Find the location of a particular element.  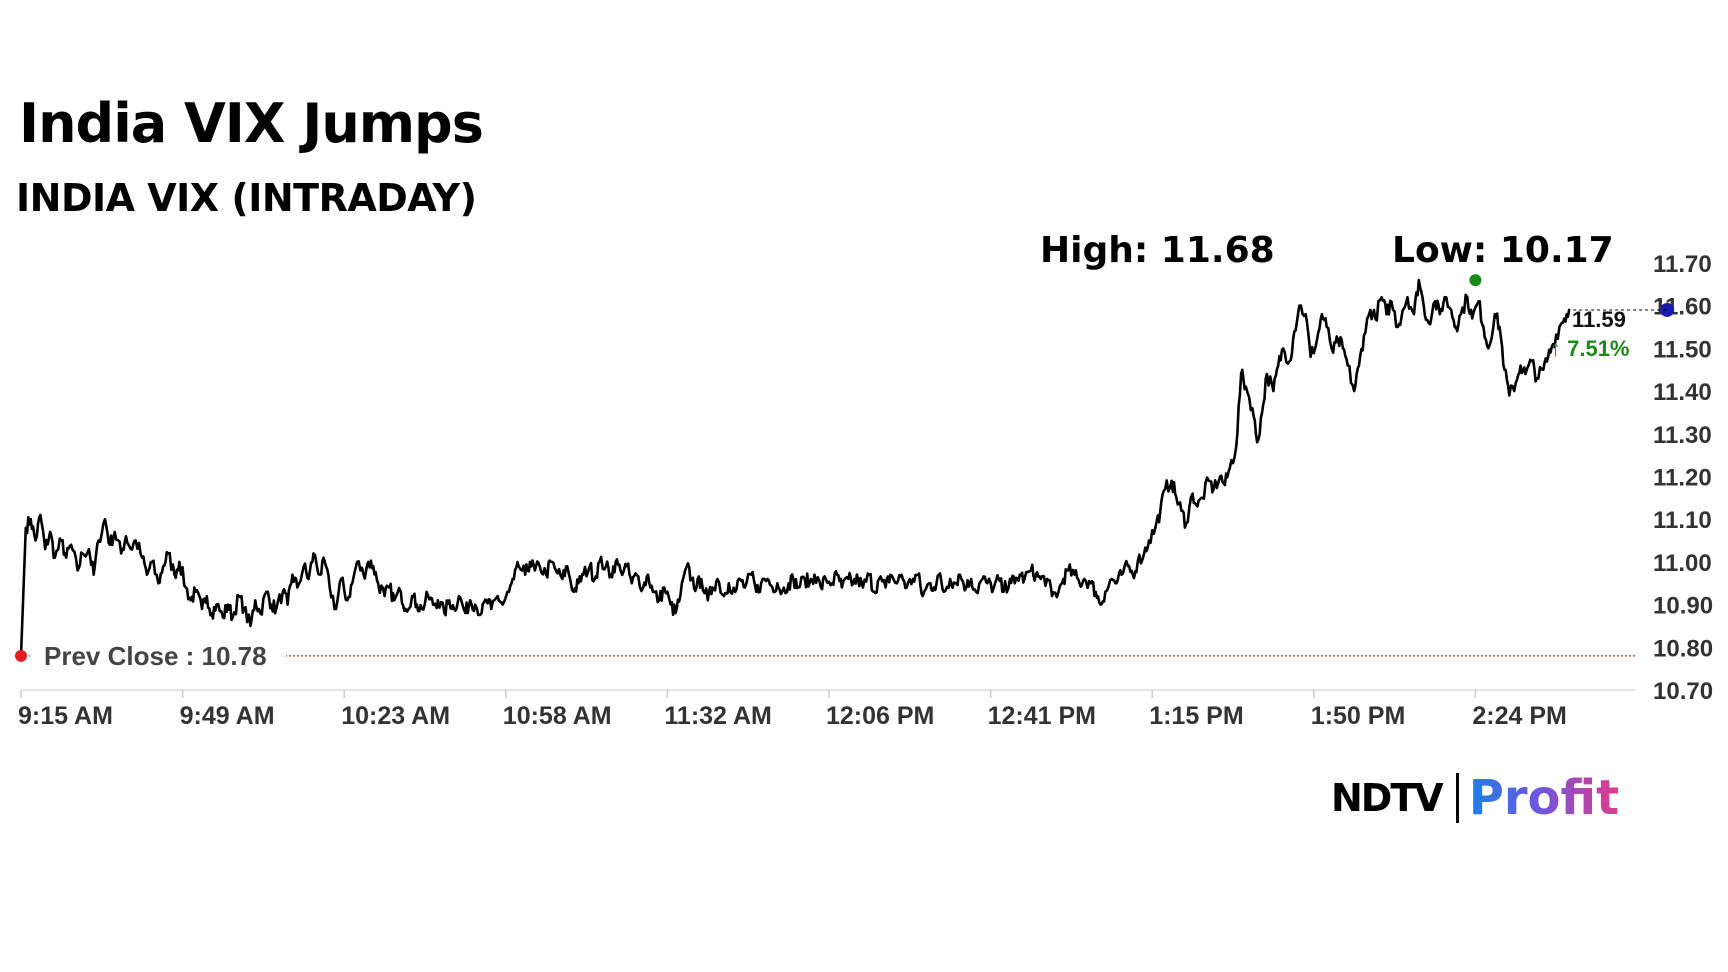

y-tick-label: 10.70 is located at coordinates (1683, 691).